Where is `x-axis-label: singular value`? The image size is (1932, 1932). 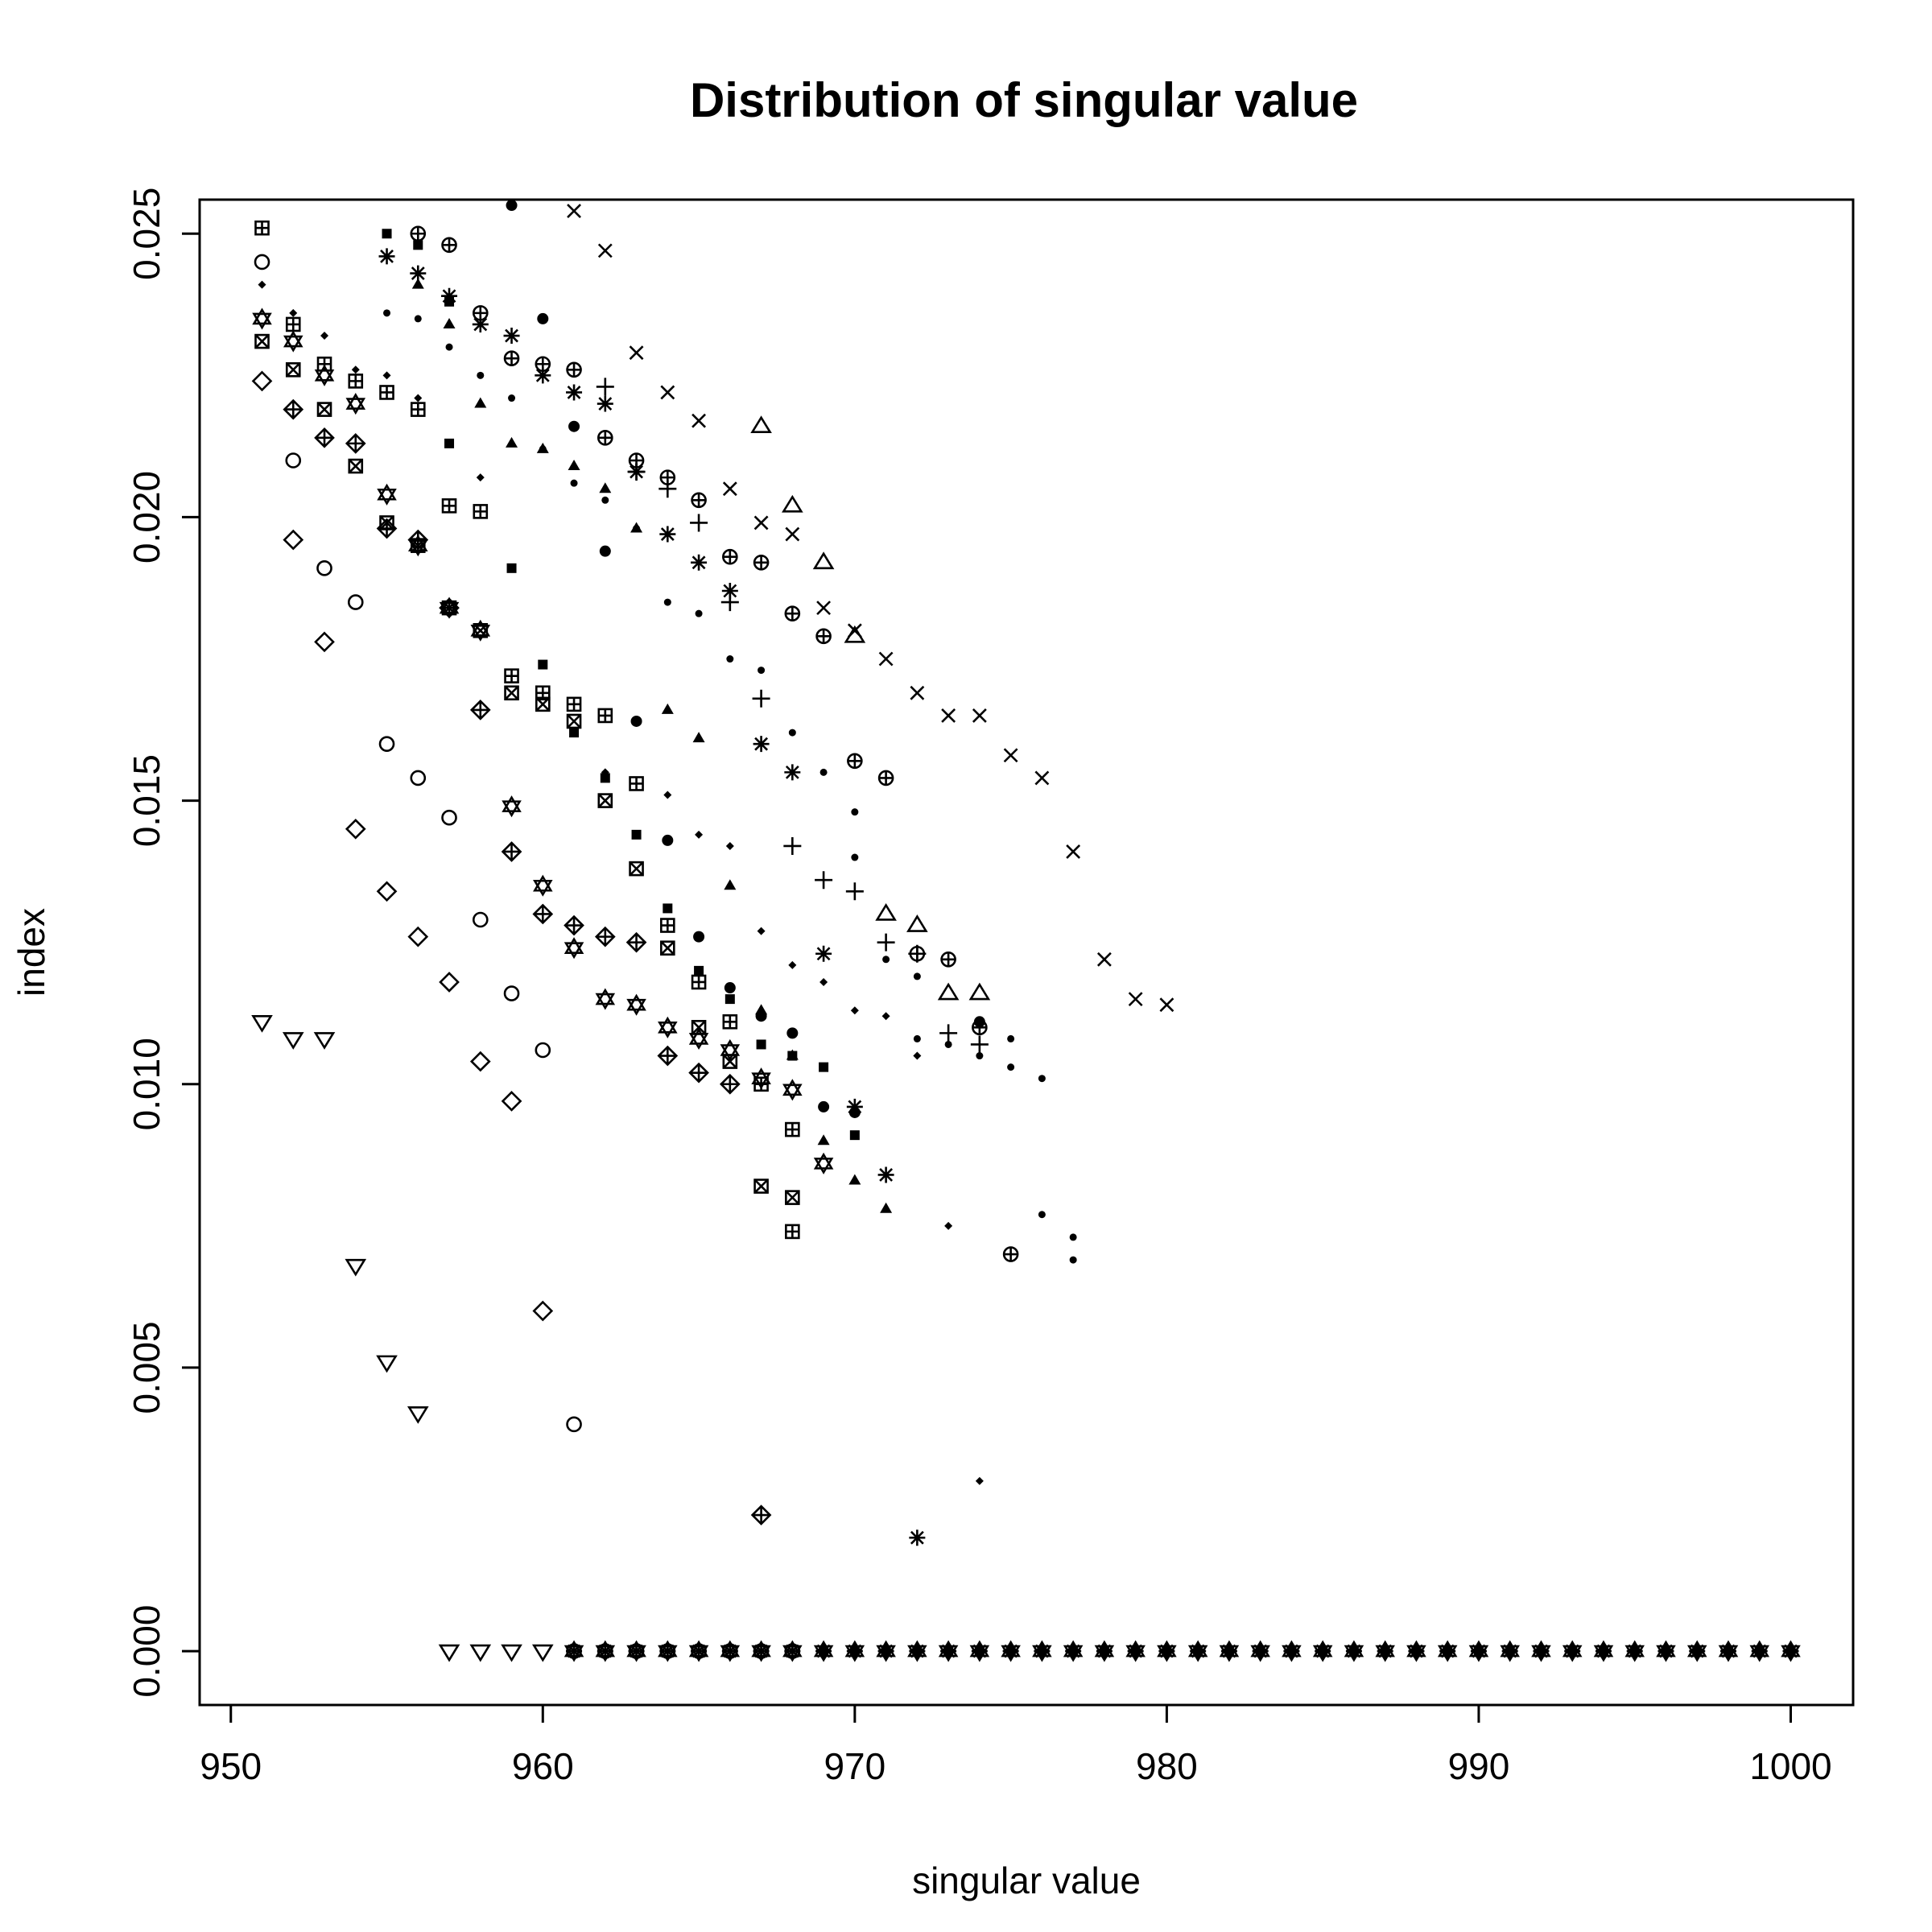
x-axis-label: singular value is located at coordinates (1026, 1880).